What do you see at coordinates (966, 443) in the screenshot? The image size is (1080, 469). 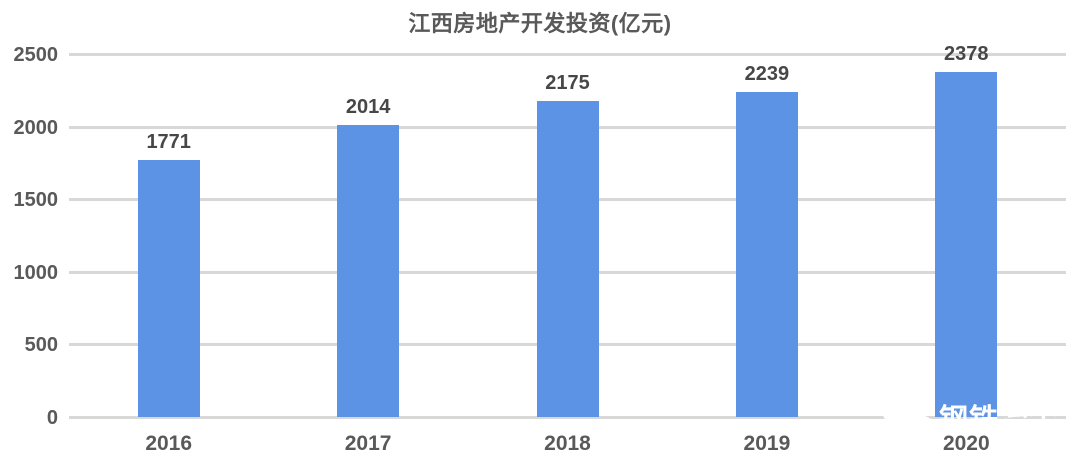 I see `x-axis-label: 2020` at bounding box center [966, 443].